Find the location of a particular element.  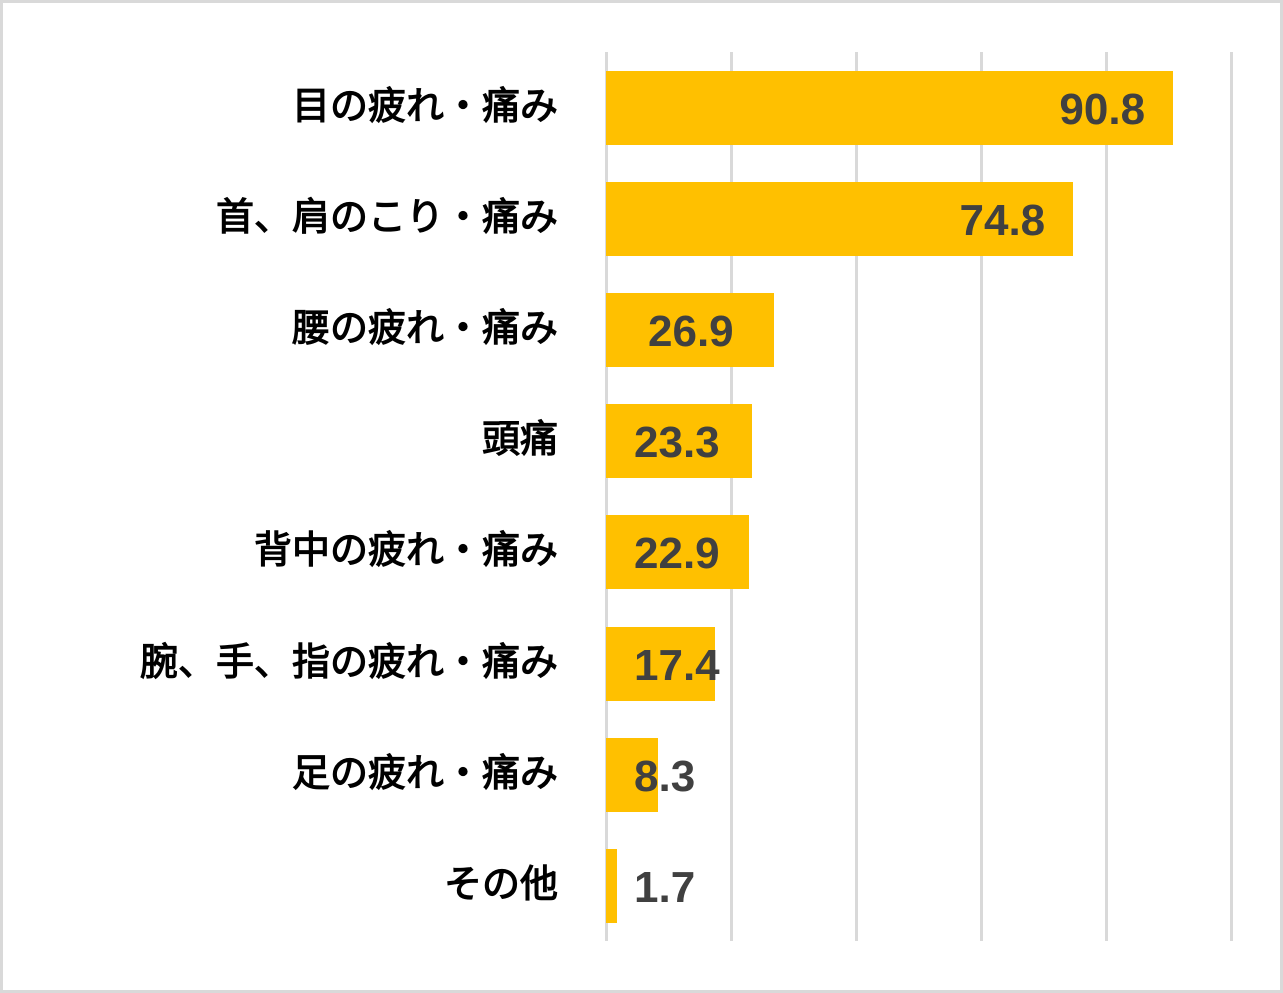

data-label: 17.4 is located at coordinates (677, 665).